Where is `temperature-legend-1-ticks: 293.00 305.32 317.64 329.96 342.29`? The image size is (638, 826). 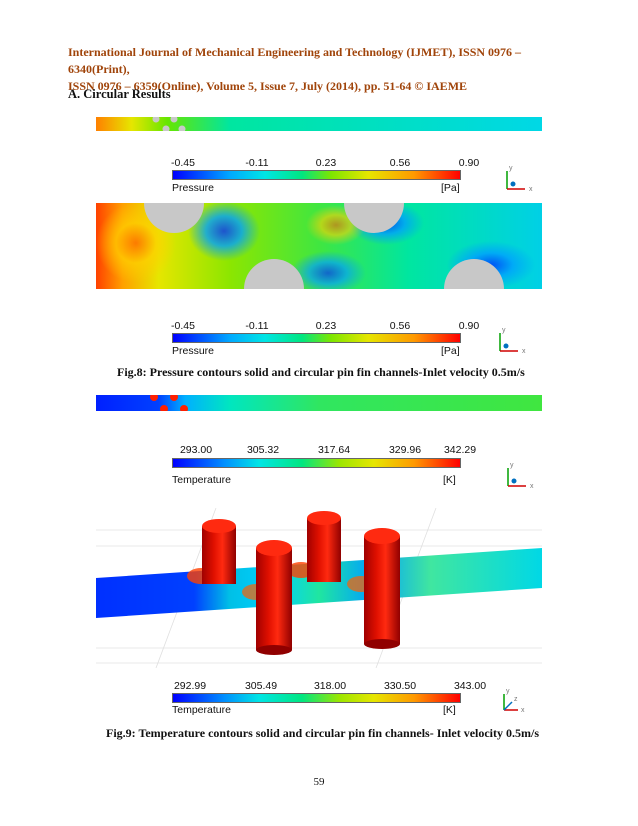 temperature-legend-1-ticks: 293.00 305.32 317.64 329.96 342.29 is located at coordinates (320, 451).